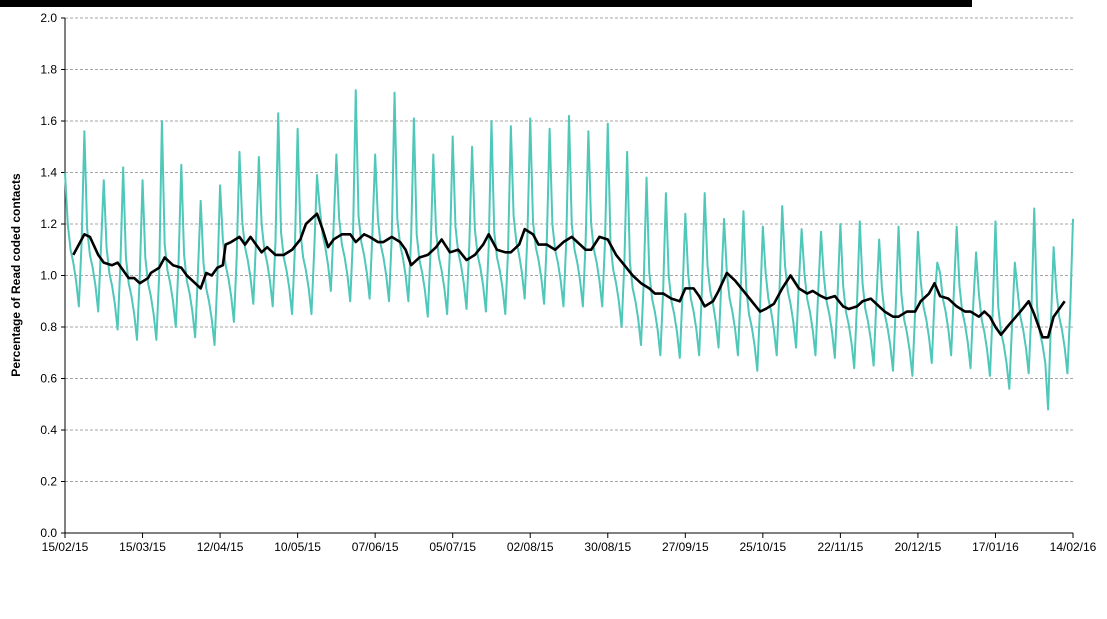 This screenshot has height=619, width=1107. What do you see at coordinates (530, 547) in the screenshot?
I see `x-tick-label: 02/08/15` at bounding box center [530, 547].